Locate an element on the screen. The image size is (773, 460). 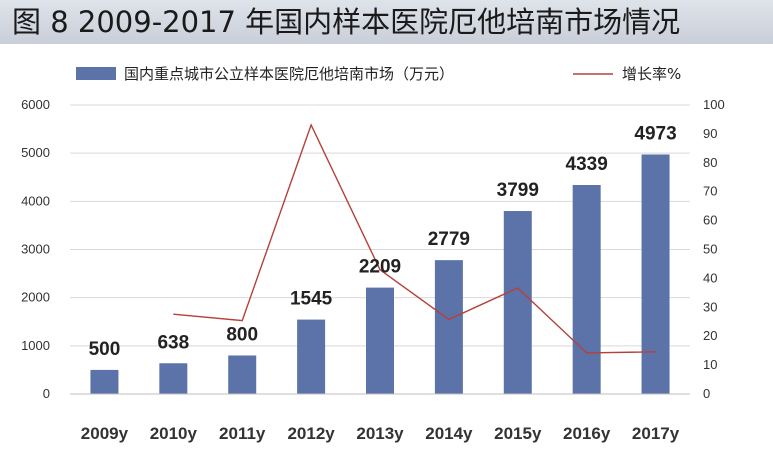
y-left-tick-label: 2000 is located at coordinates (35, 297).